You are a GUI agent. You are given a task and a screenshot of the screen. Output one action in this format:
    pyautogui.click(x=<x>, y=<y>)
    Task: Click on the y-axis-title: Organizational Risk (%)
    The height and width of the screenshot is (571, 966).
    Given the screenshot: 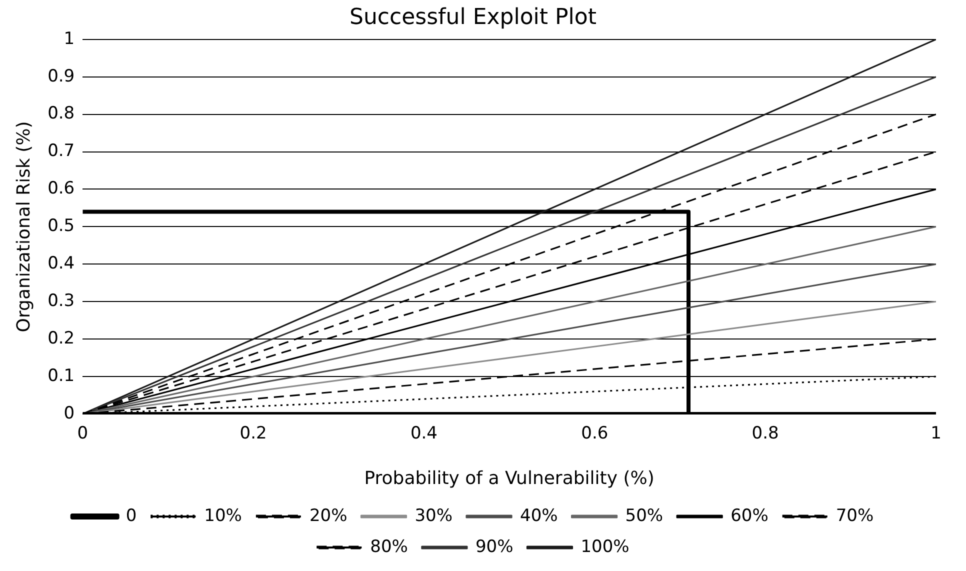 What is the action you would take?
    pyautogui.click(x=23, y=226)
    